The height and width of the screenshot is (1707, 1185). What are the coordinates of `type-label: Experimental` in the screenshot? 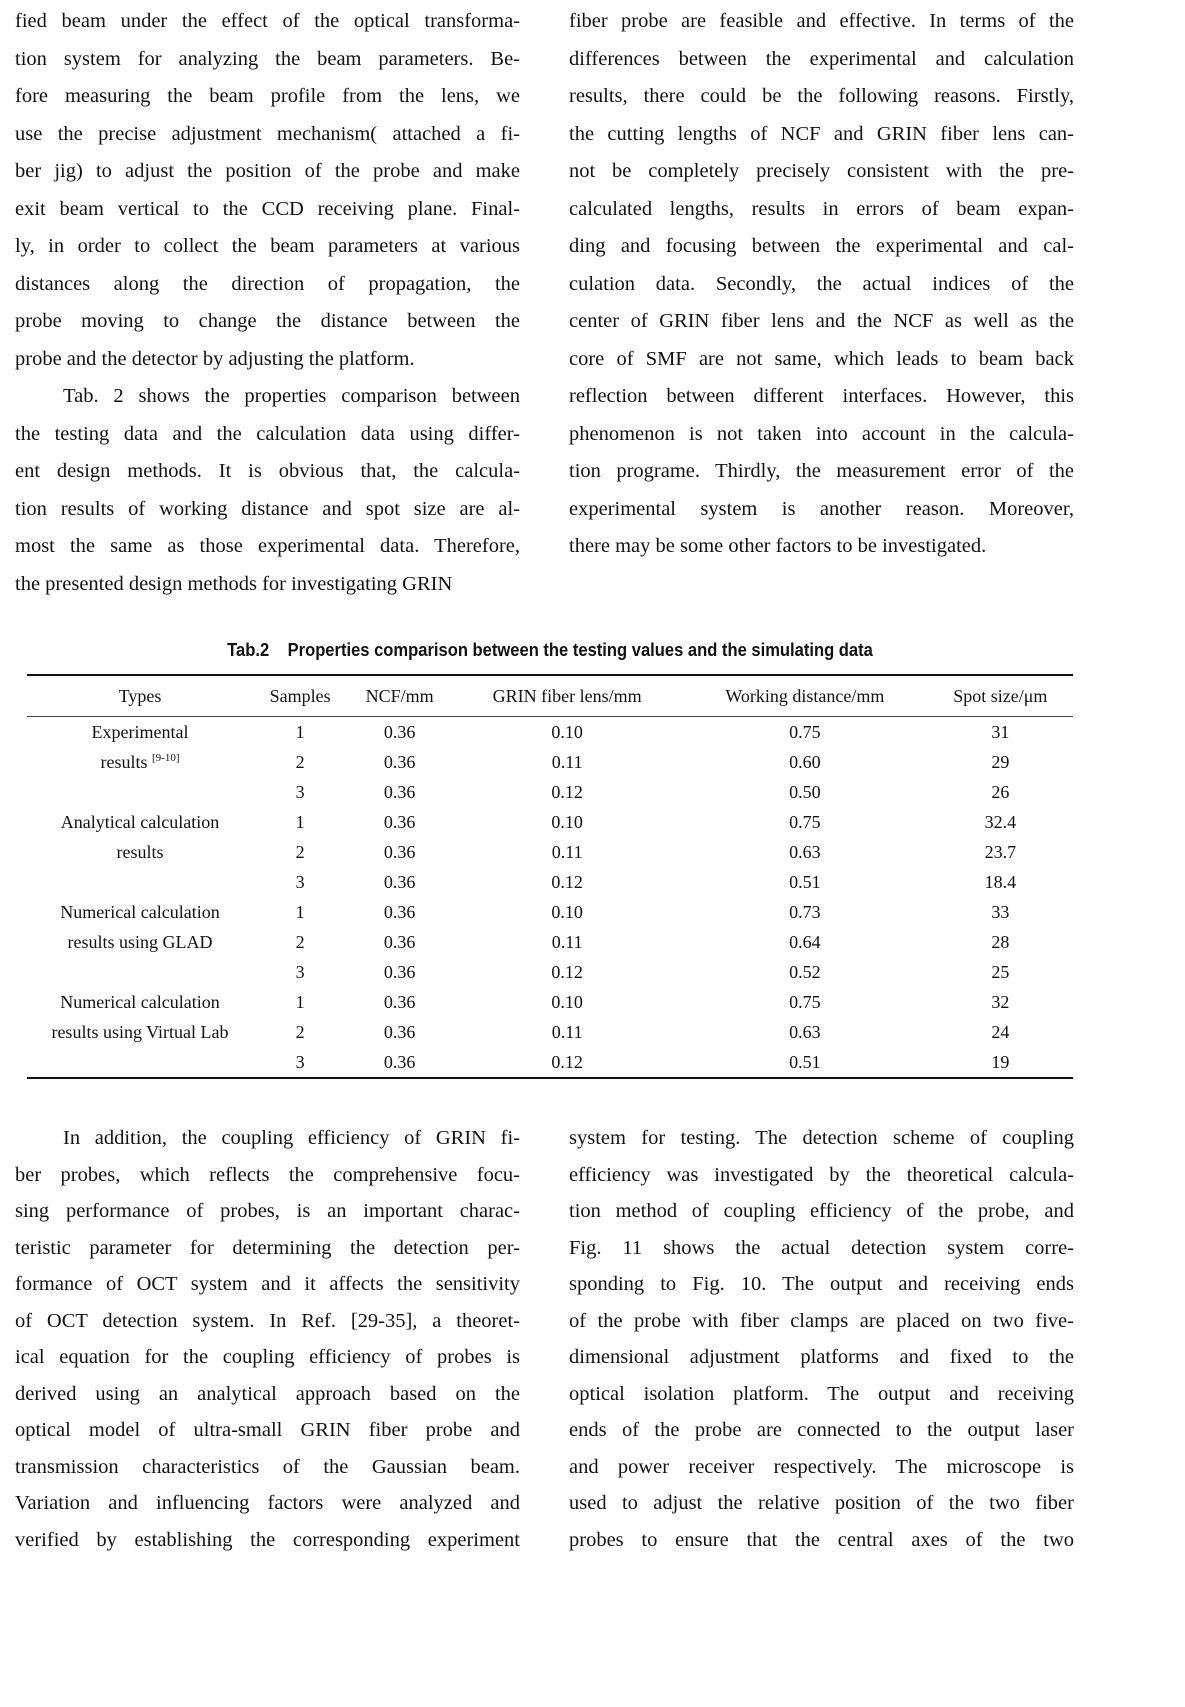 It's located at (140, 731).